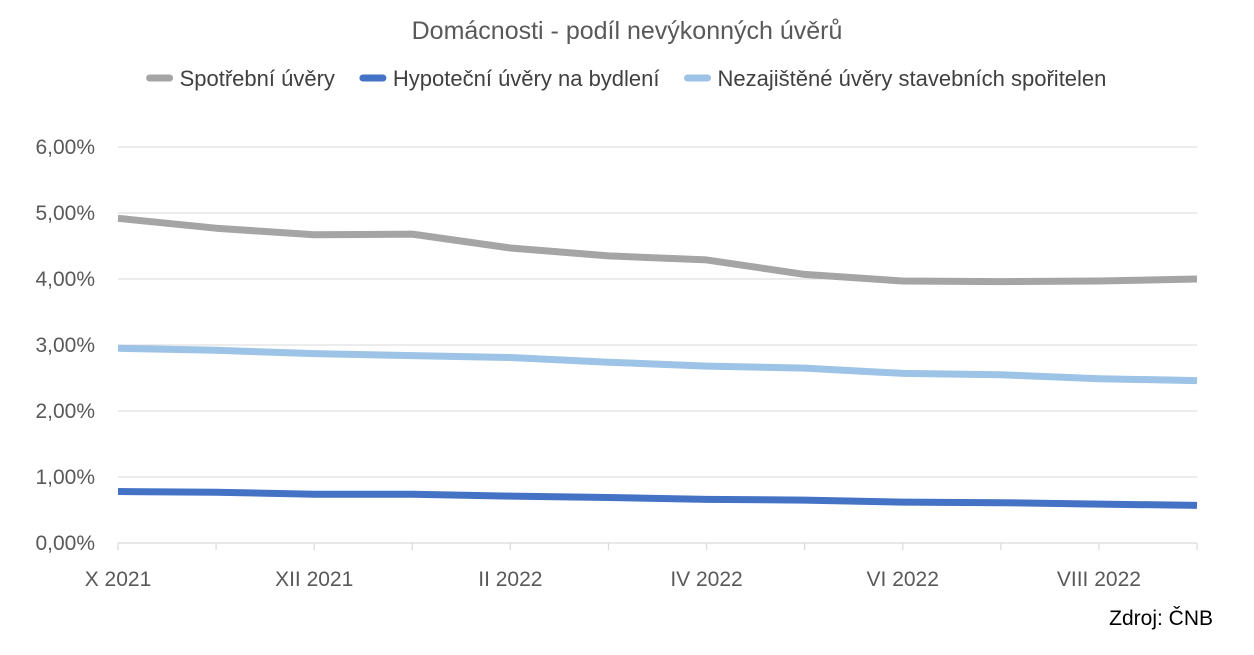 The image size is (1254, 655). I want to click on x-tick-label: VI 2022, so click(903, 579).